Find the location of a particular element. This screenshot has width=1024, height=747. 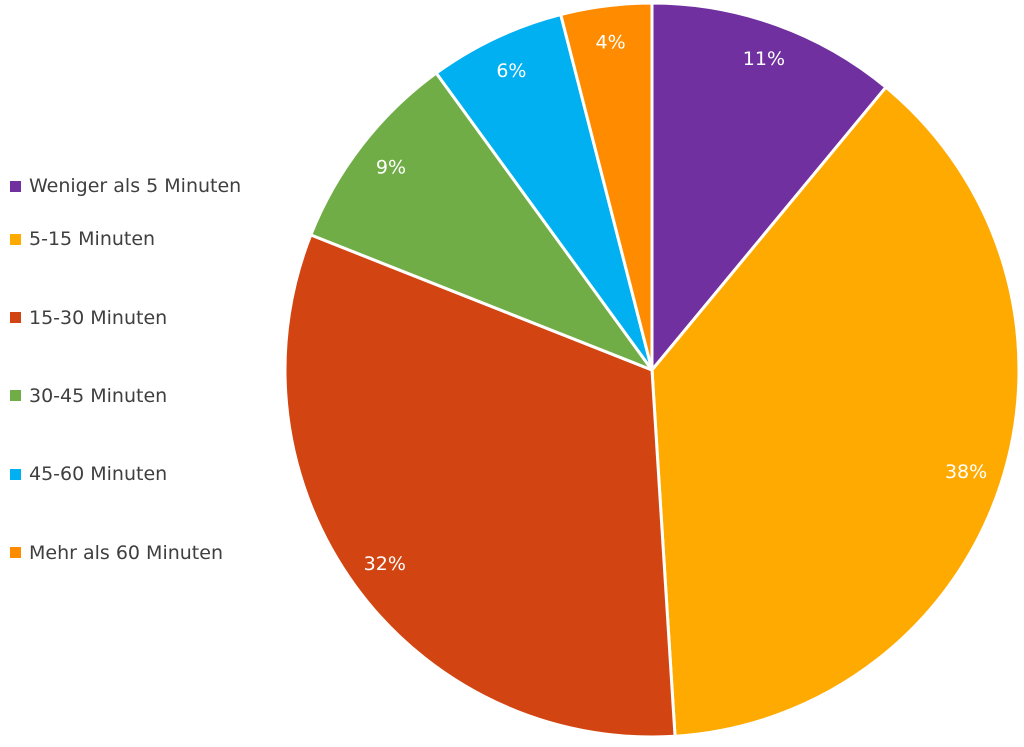

legend-item: 45-60 Minuten is located at coordinates (125, 474).